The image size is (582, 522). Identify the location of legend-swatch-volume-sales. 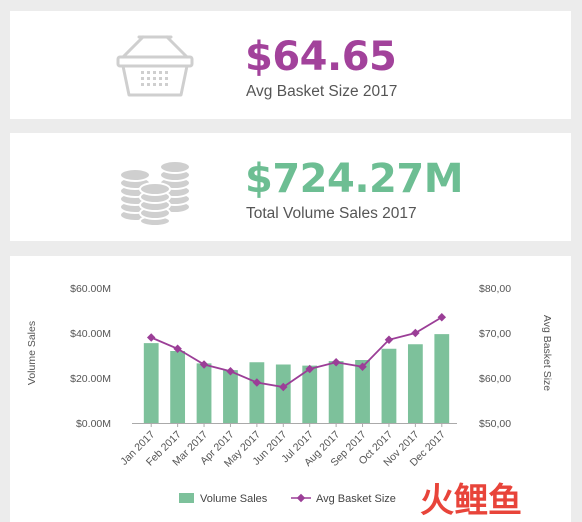
(186, 498).